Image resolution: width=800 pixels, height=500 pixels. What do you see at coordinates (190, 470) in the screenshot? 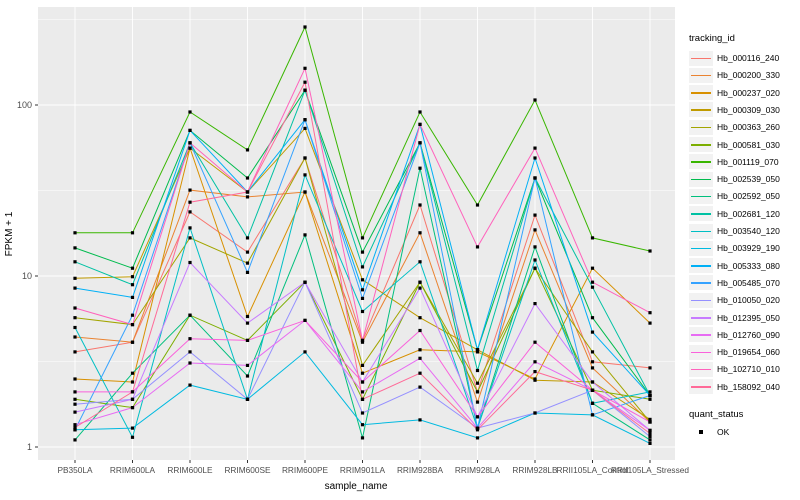
I see `x-tick-label: RRIM600LE` at bounding box center [190, 470].